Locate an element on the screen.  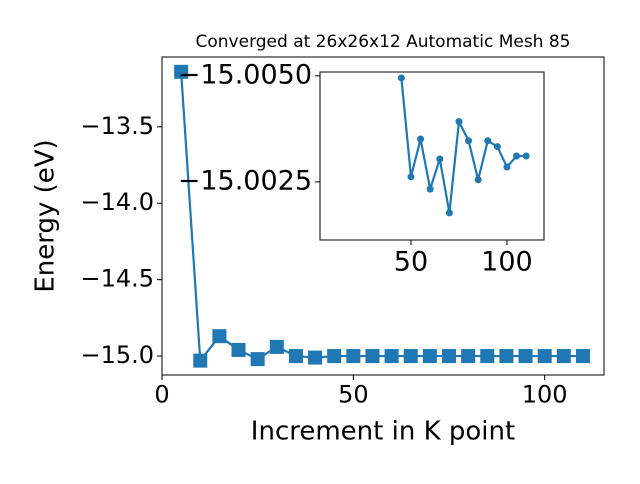
y-axis-label: Energy (eV) is located at coordinates (46, 215).